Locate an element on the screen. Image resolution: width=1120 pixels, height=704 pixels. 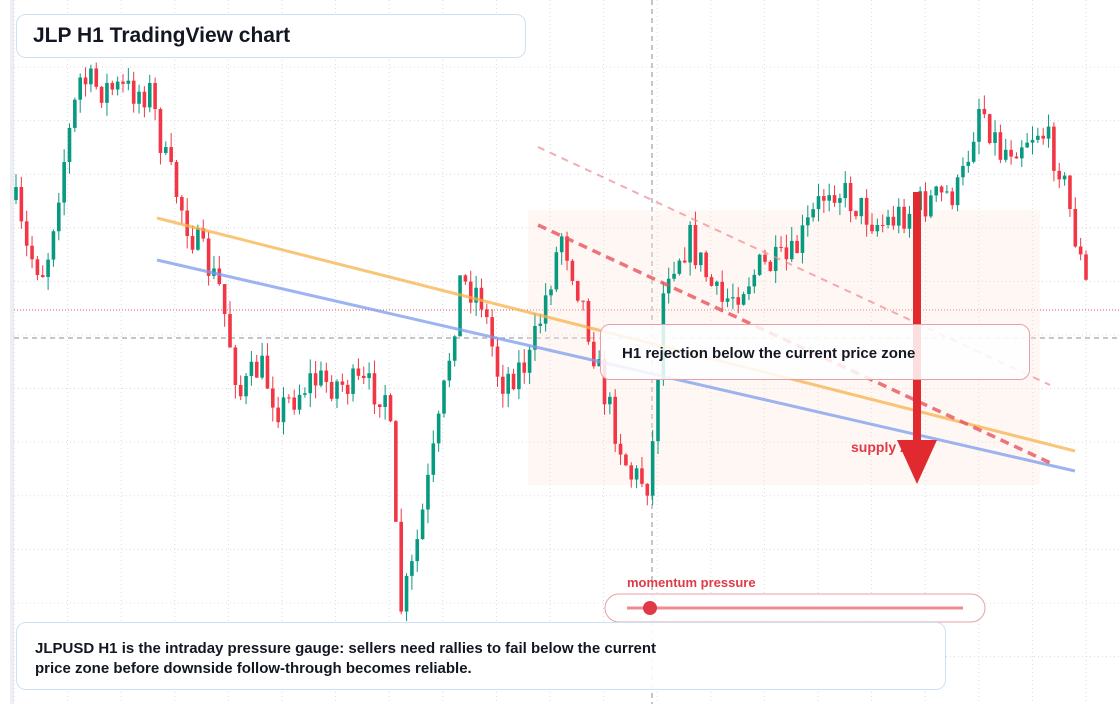
title-box: JLP H1 TradingView chart is located at coordinates (271, 36).